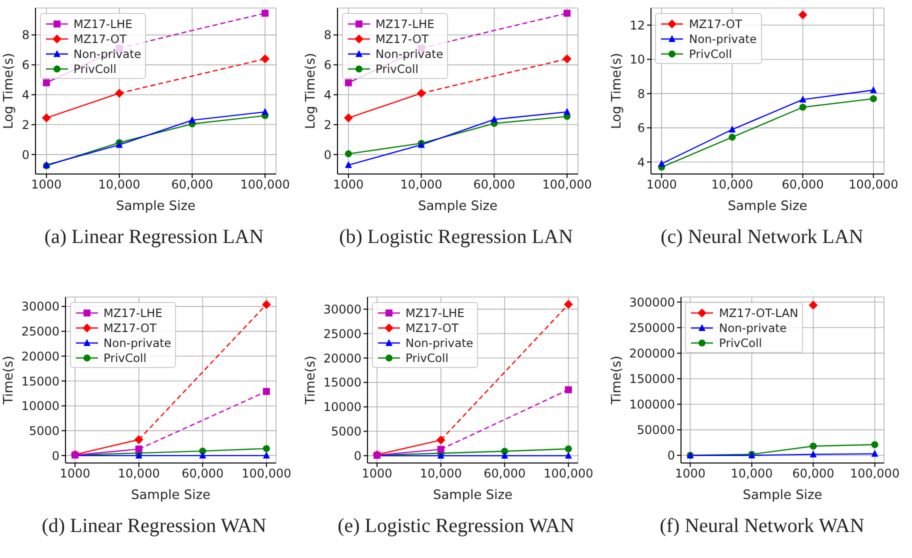 The height and width of the screenshot is (558, 912). I want to click on legend-label: MZ17-OT-LAN, so click(758, 313).